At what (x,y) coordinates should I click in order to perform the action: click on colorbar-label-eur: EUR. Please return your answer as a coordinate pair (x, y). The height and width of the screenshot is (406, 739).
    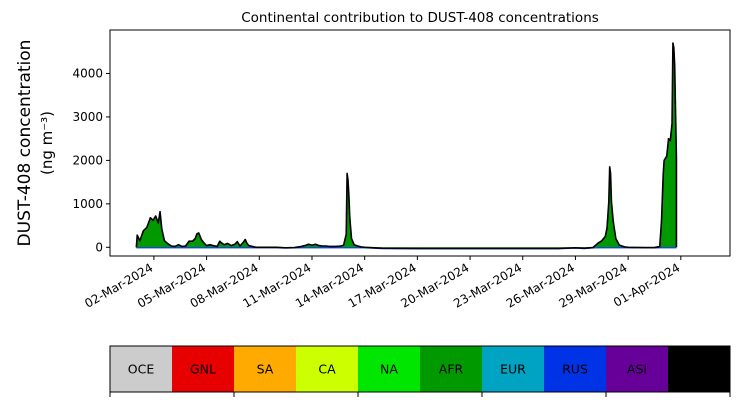
    Looking at the image, I should click on (513, 369).